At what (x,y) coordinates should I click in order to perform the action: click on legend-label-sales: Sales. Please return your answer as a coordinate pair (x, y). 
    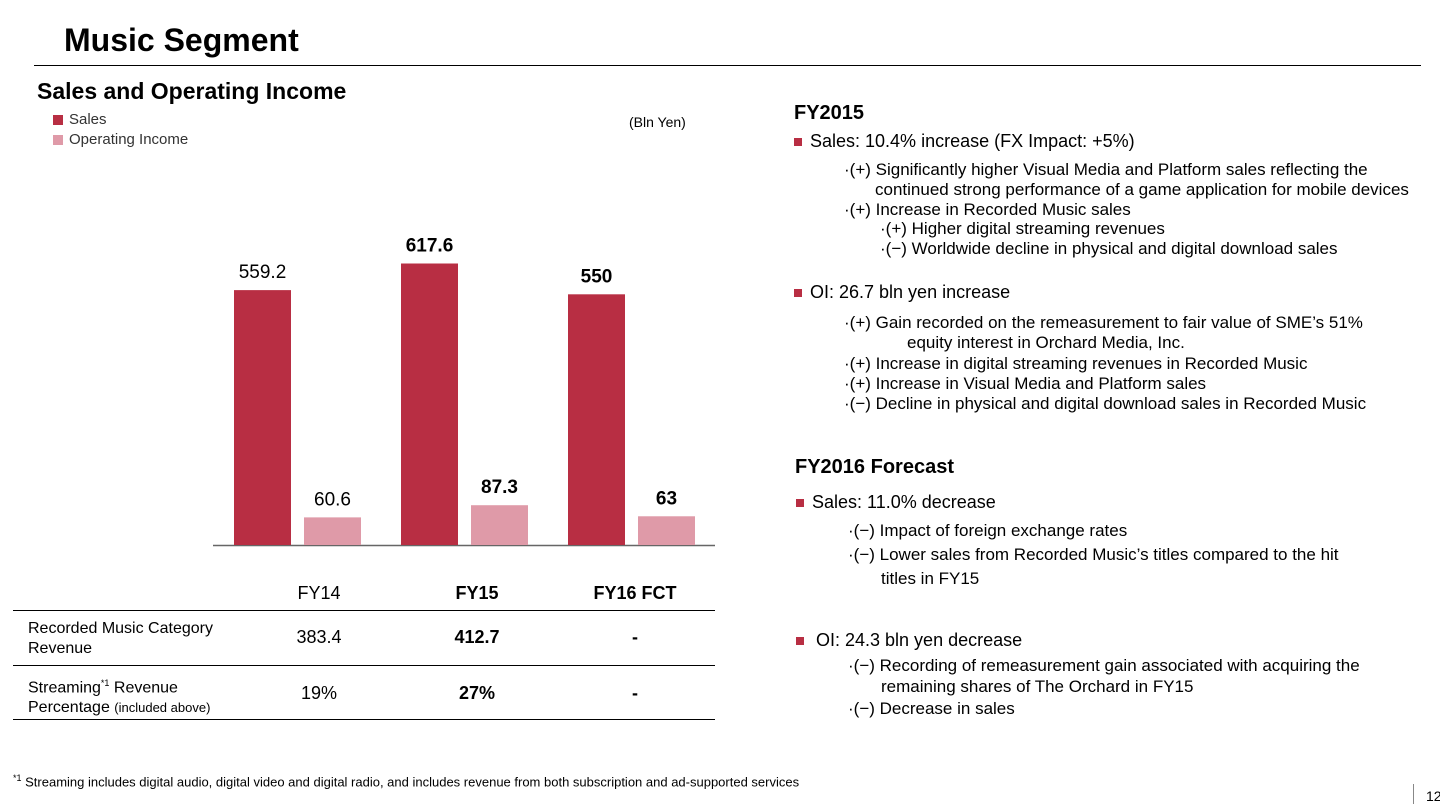
    Looking at the image, I should click on (88, 119).